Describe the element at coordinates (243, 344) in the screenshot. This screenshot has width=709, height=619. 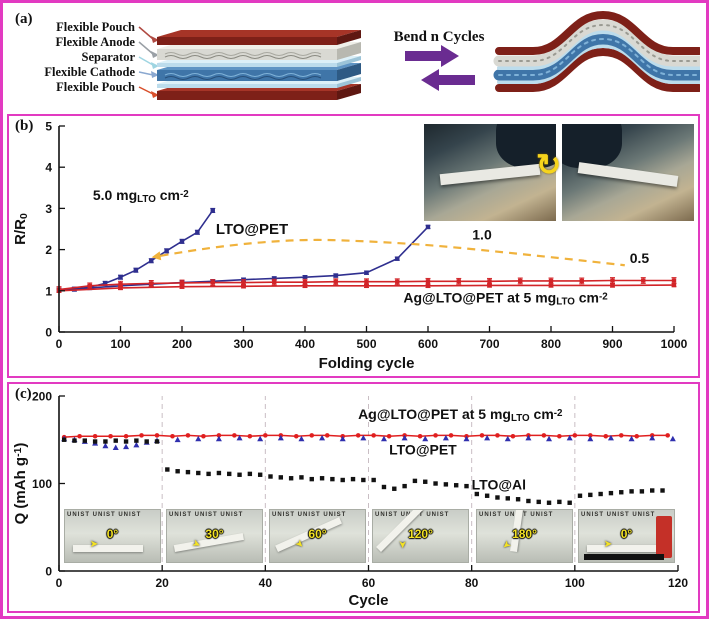
I see `svg-text: 300` at that location.